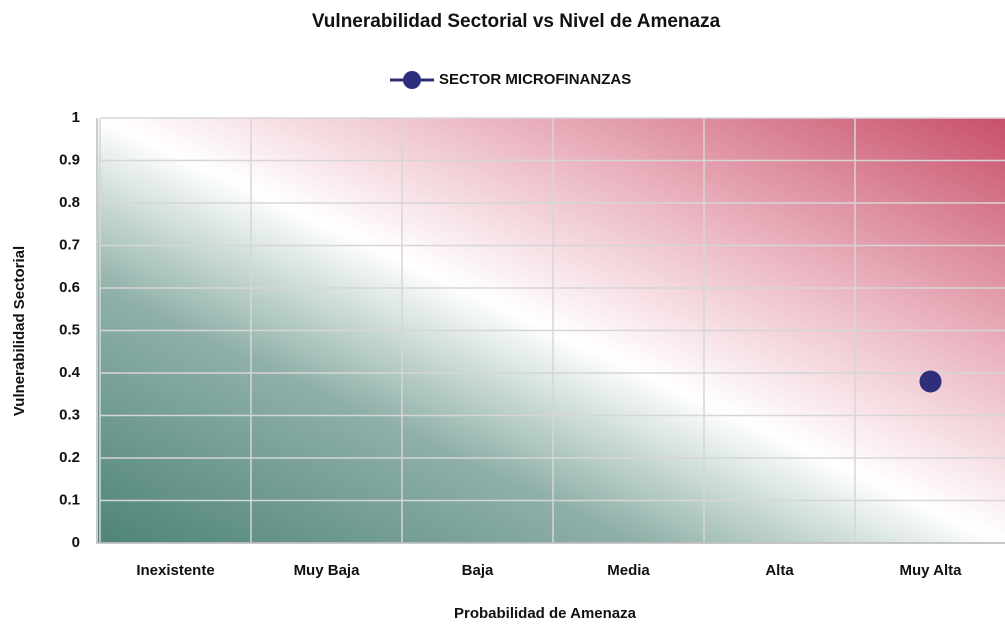 This screenshot has width=1005, height=624. What do you see at coordinates (70, 372) in the screenshot?
I see `y-tick-label: 0.4` at bounding box center [70, 372].